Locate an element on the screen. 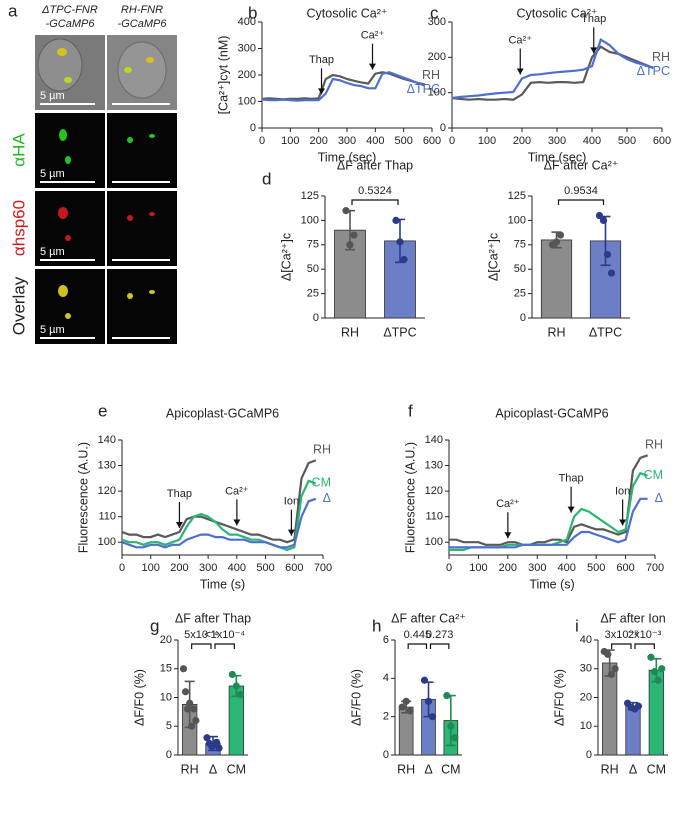 This screenshot has width=685, height=821. y-tick-label: 50 is located at coordinates (520, 269).